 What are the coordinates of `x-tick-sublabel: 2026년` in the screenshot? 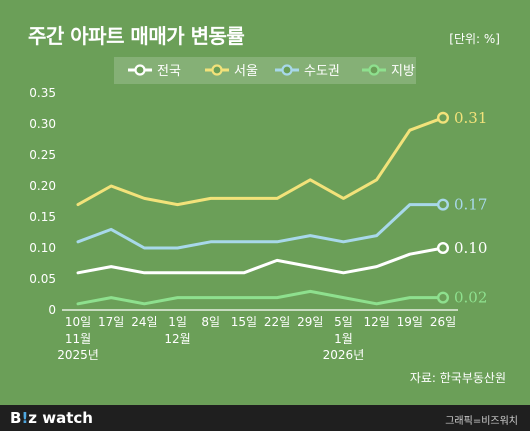 It's located at (344, 355).